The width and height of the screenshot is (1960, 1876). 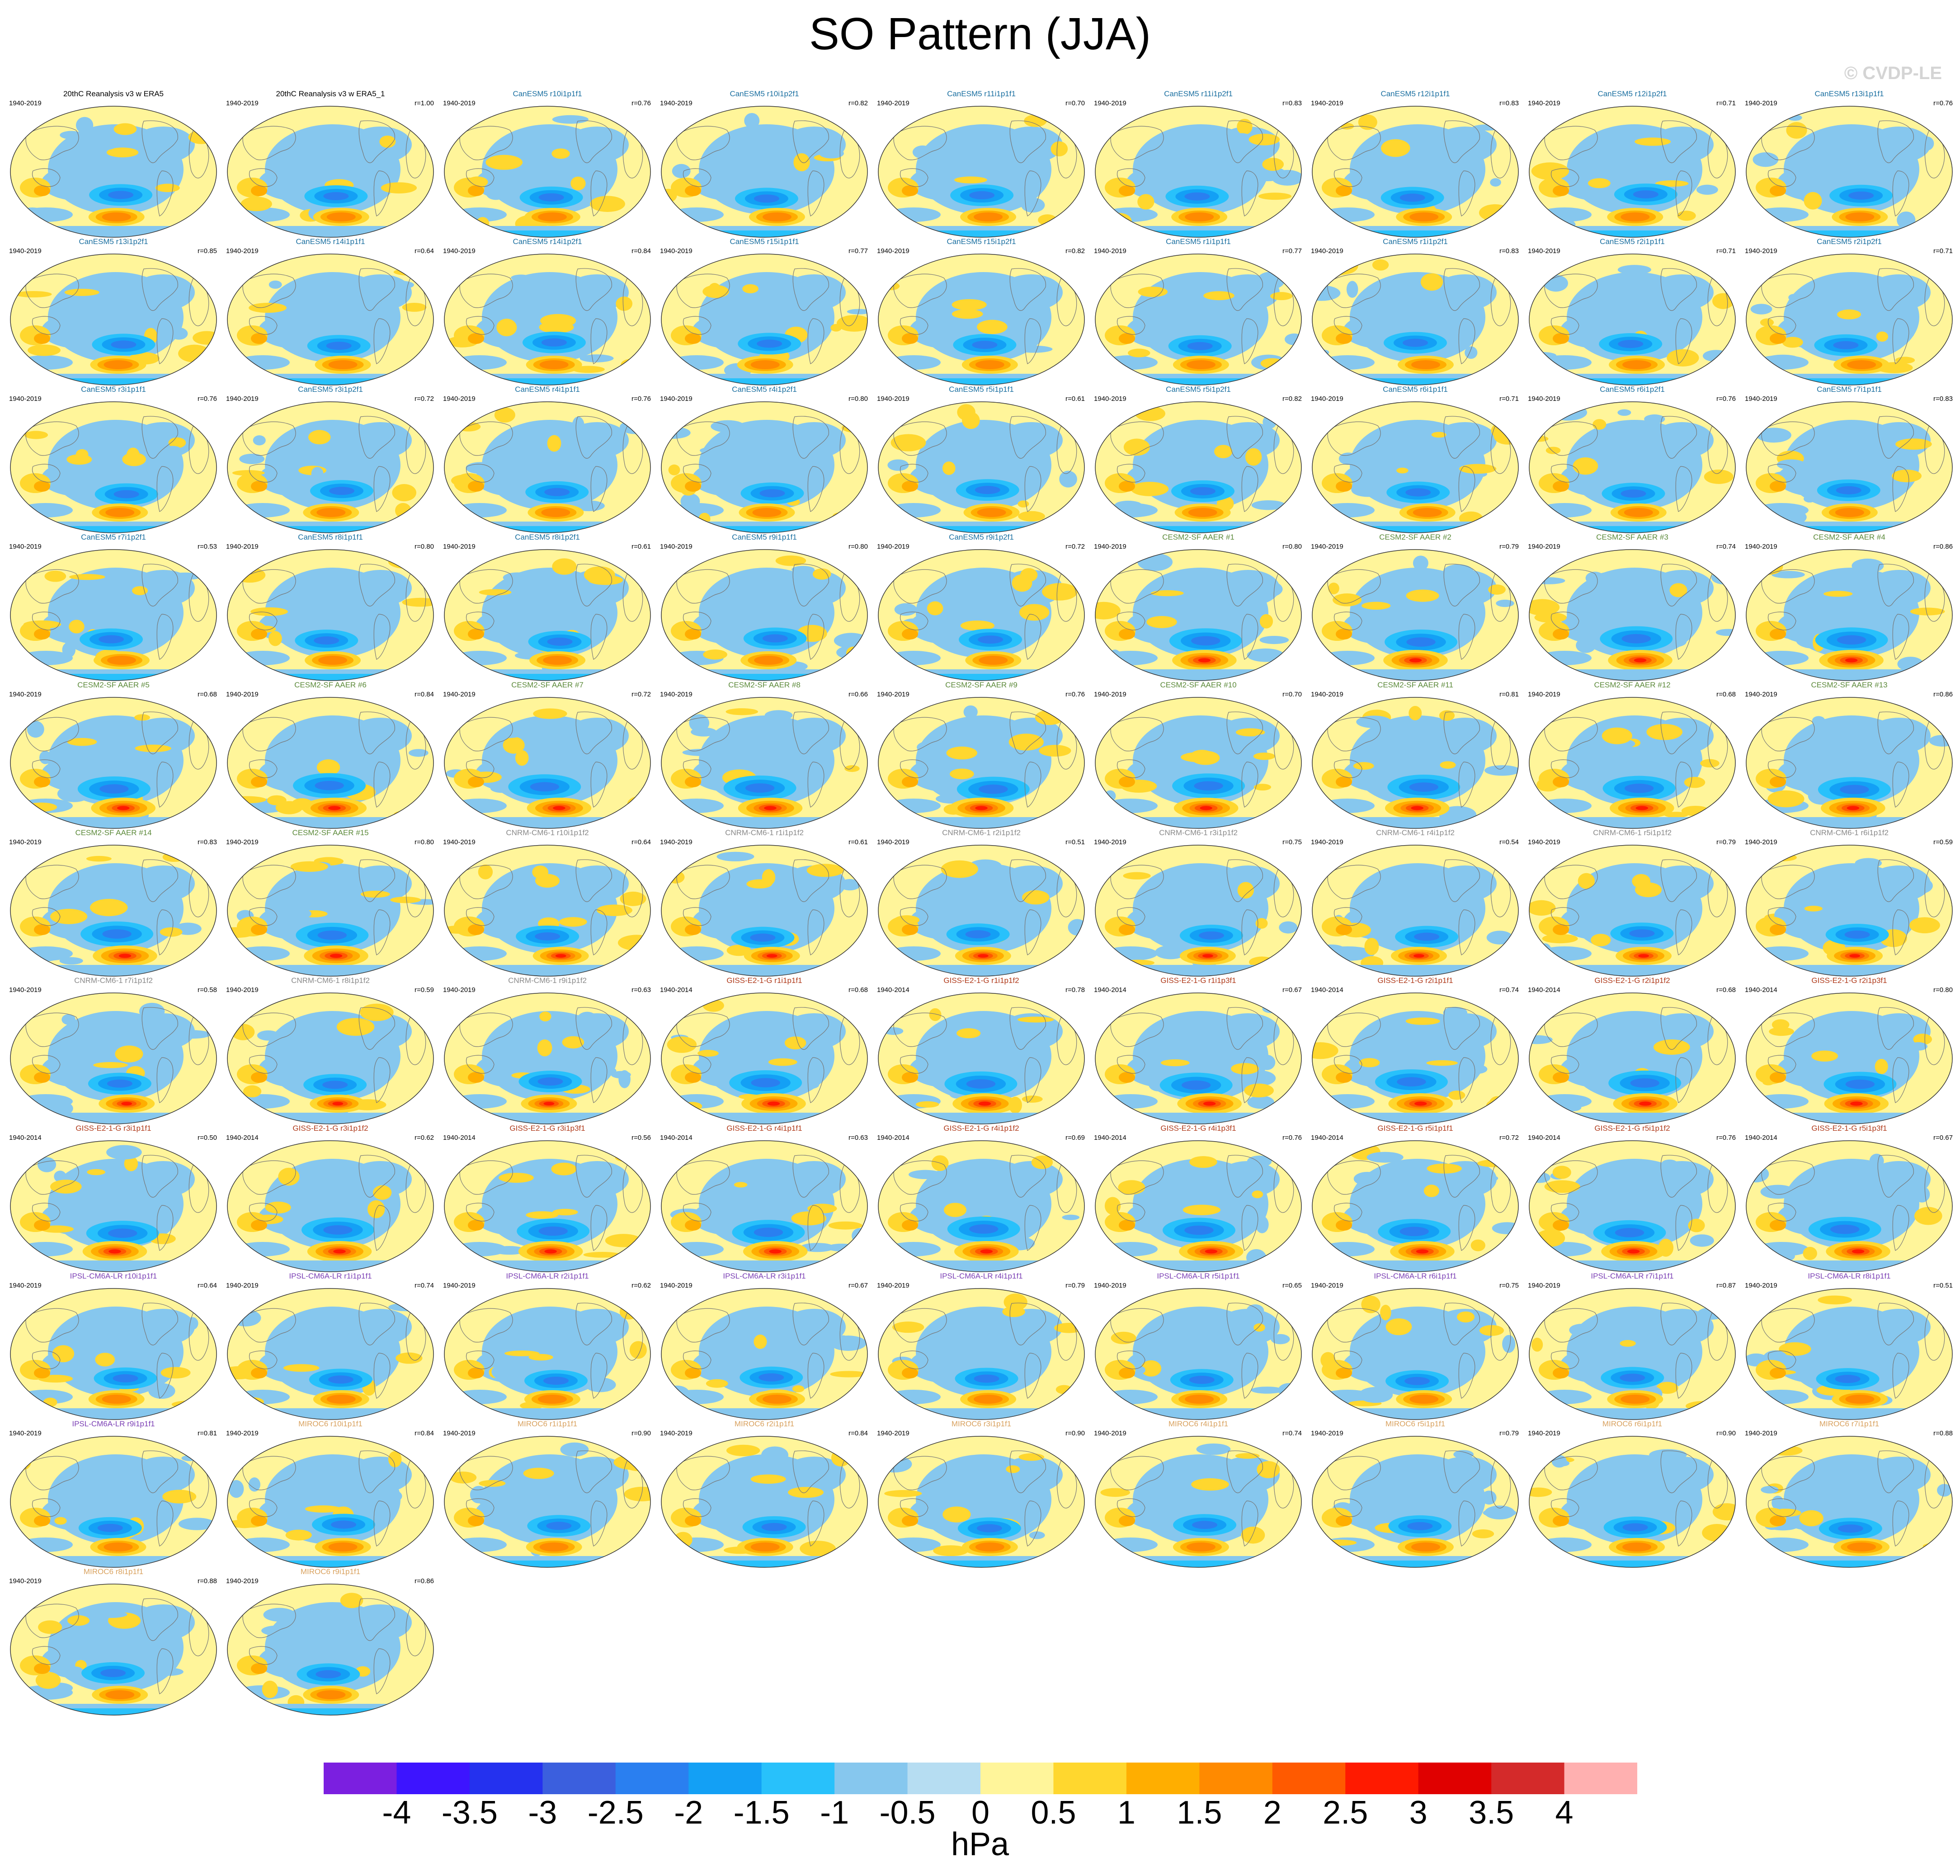 What do you see at coordinates (764, 1276) in the screenshot?
I see `panel-title: IPSL-CM6A-LR r3i1p1f1` at bounding box center [764, 1276].